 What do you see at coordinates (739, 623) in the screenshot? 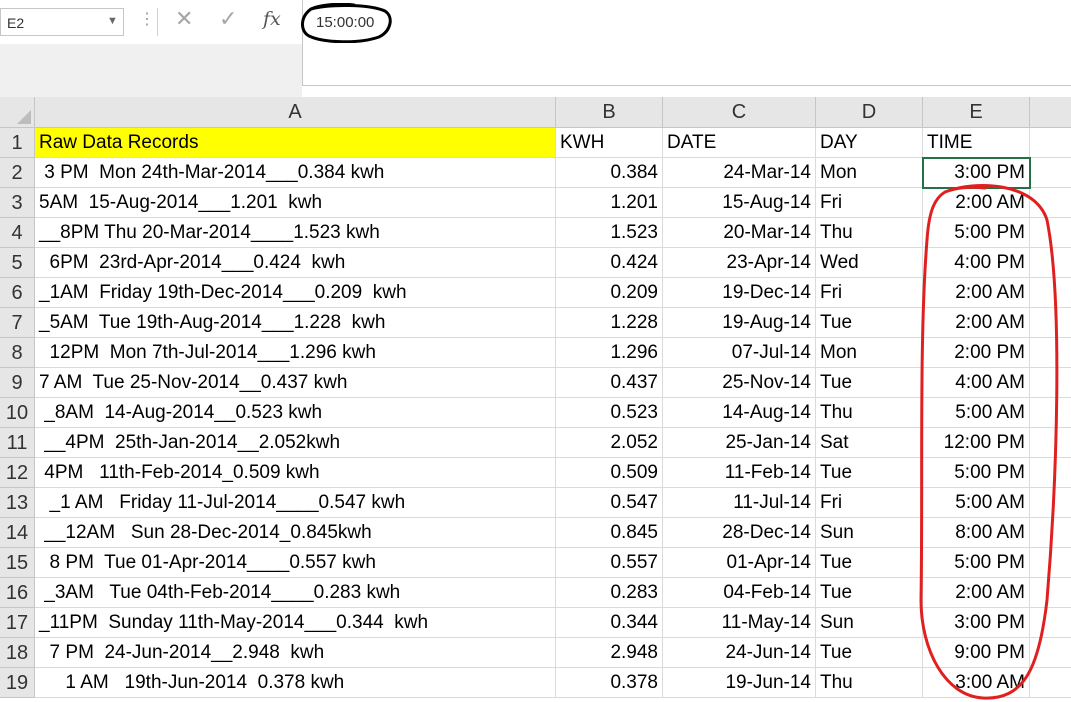
I see `cell-c: 11-May-14` at bounding box center [739, 623].